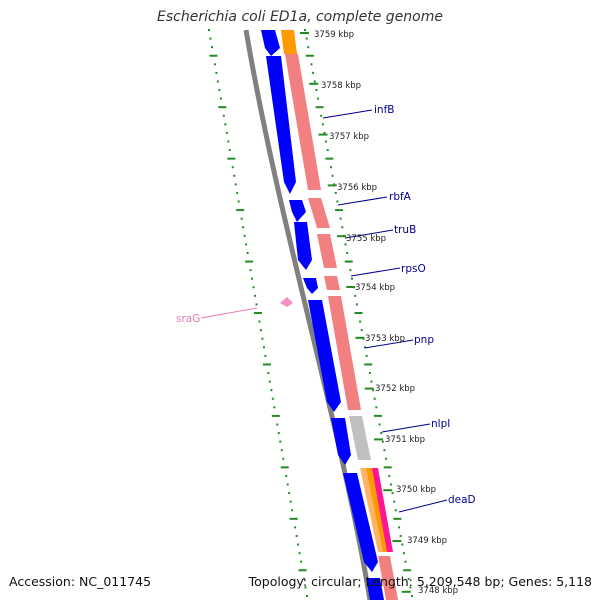 This screenshot has height=600, width=600. I want to click on gene-label-nlpI: nlpI, so click(440, 424).